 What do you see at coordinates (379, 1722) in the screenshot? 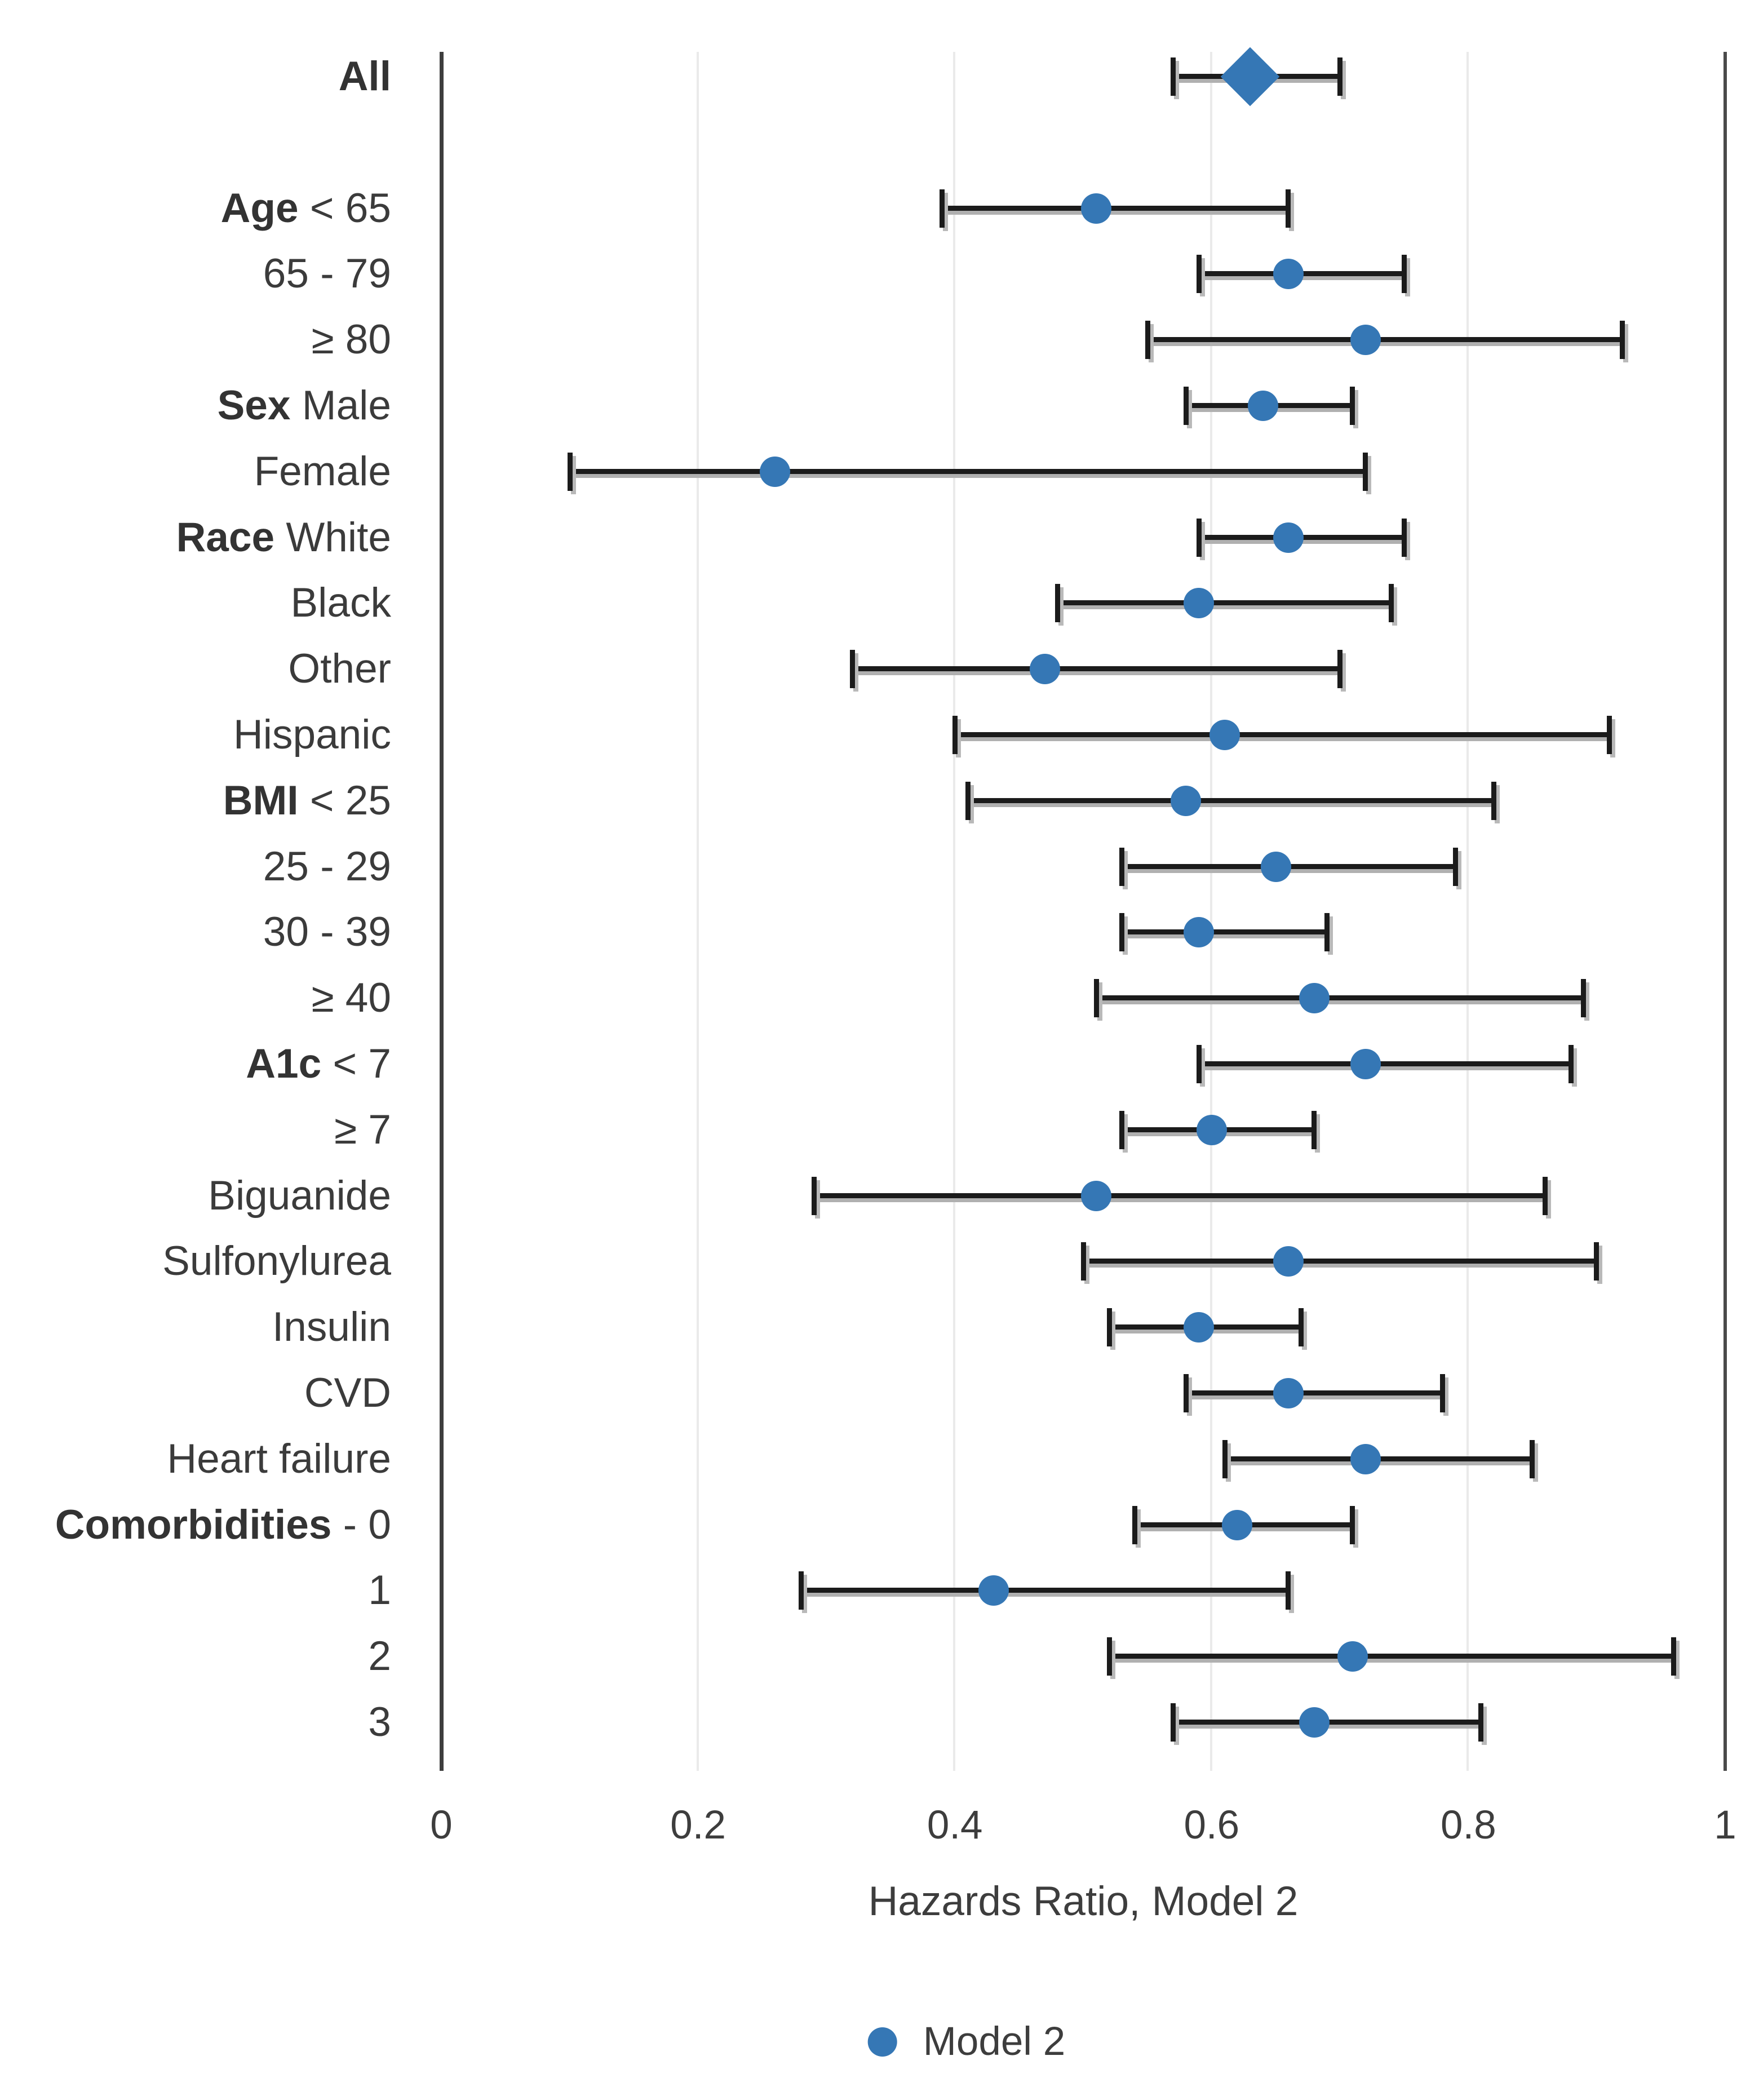
I see `row-label-text: 3` at bounding box center [379, 1722].